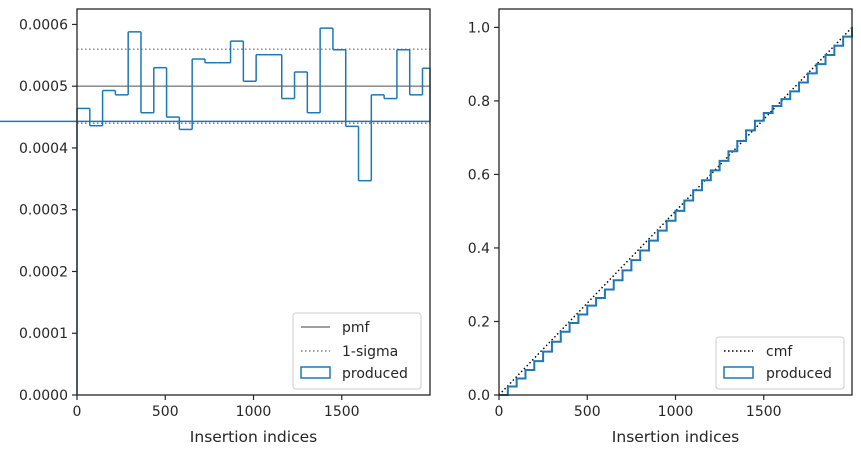  What do you see at coordinates (479, 28) in the screenshot?
I see `right-y-tick-label: 1.0` at bounding box center [479, 28].